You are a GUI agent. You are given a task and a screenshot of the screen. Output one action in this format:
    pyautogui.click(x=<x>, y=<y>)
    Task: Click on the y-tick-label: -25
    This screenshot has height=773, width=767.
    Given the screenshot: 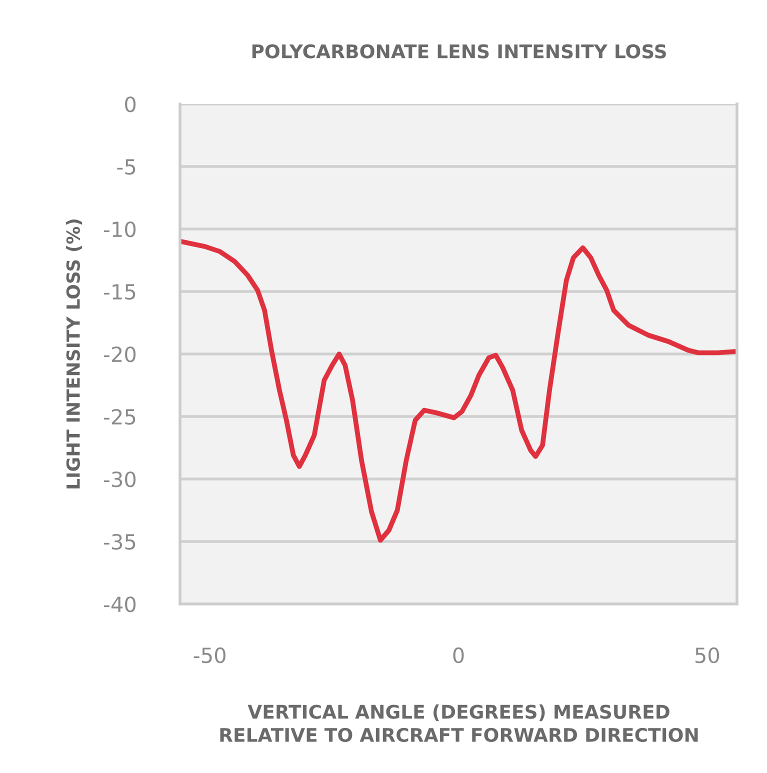 What is the action you would take?
    pyautogui.click(x=120, y=416)
    